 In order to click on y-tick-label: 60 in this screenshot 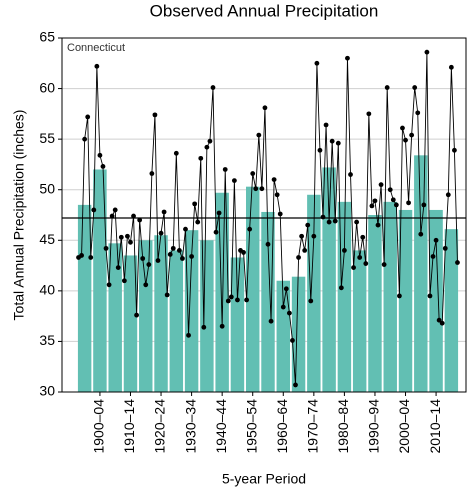, I will do `click(47, 87)`.